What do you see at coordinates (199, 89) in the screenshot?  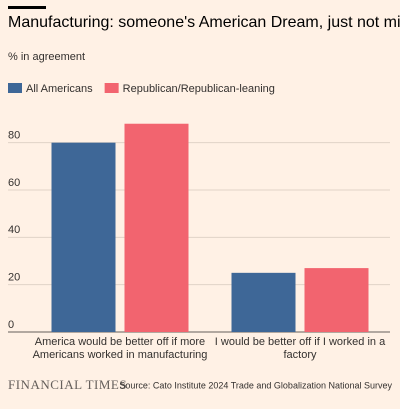 I see `legend-label: Republican/Republican-leaning` at bounding box center [199, 89].